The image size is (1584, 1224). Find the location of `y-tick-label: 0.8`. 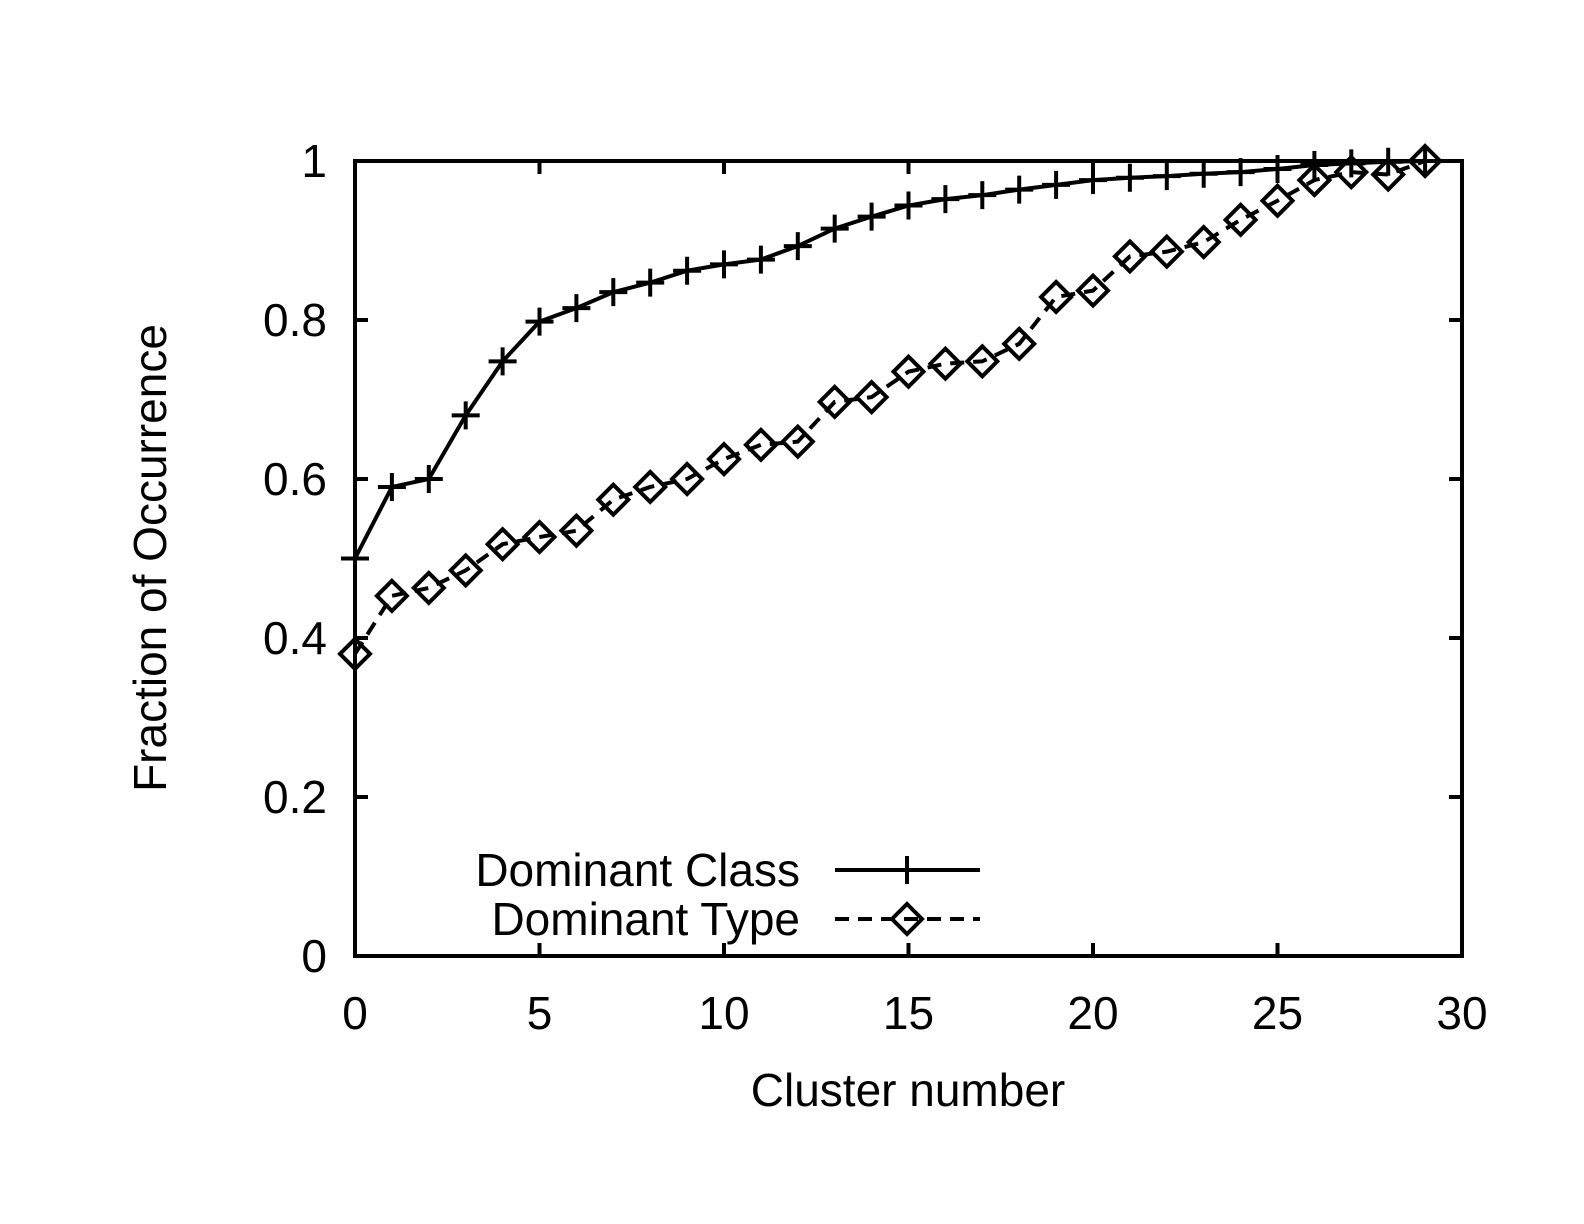

y-tick-label: 0.8 is located at coordinates (295, 320).